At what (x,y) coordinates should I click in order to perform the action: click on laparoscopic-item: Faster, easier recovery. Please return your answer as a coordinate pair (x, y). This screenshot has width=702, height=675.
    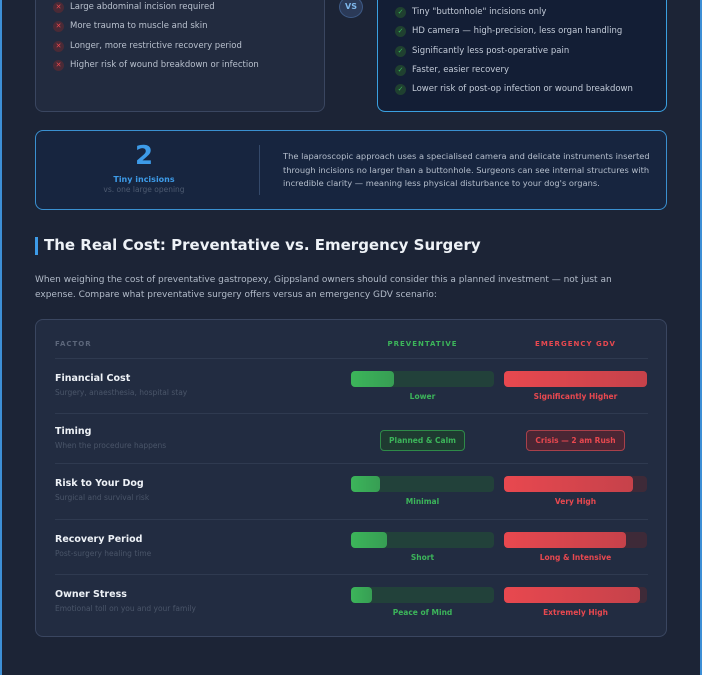
    Looking at the image, I should click on (461, 69).